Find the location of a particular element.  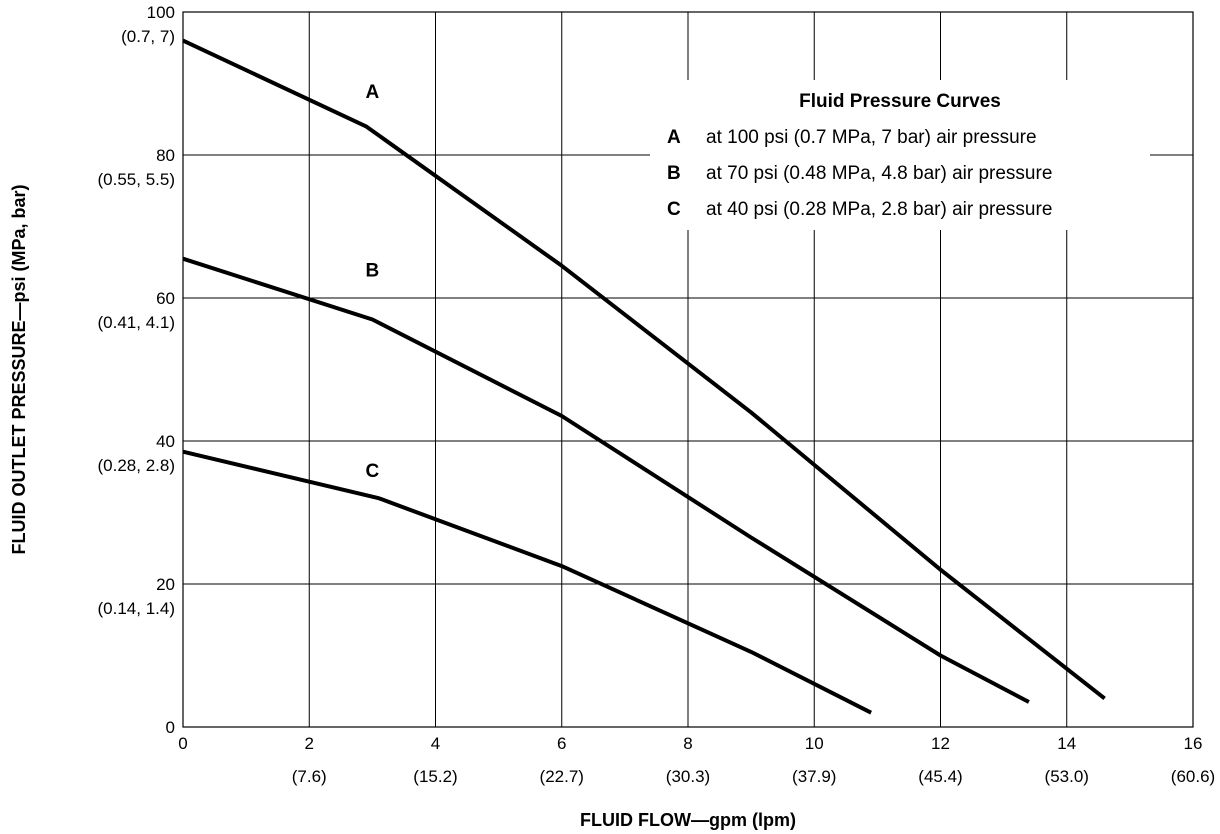

curve-labels: A B C is located at coordinates (373, 282).